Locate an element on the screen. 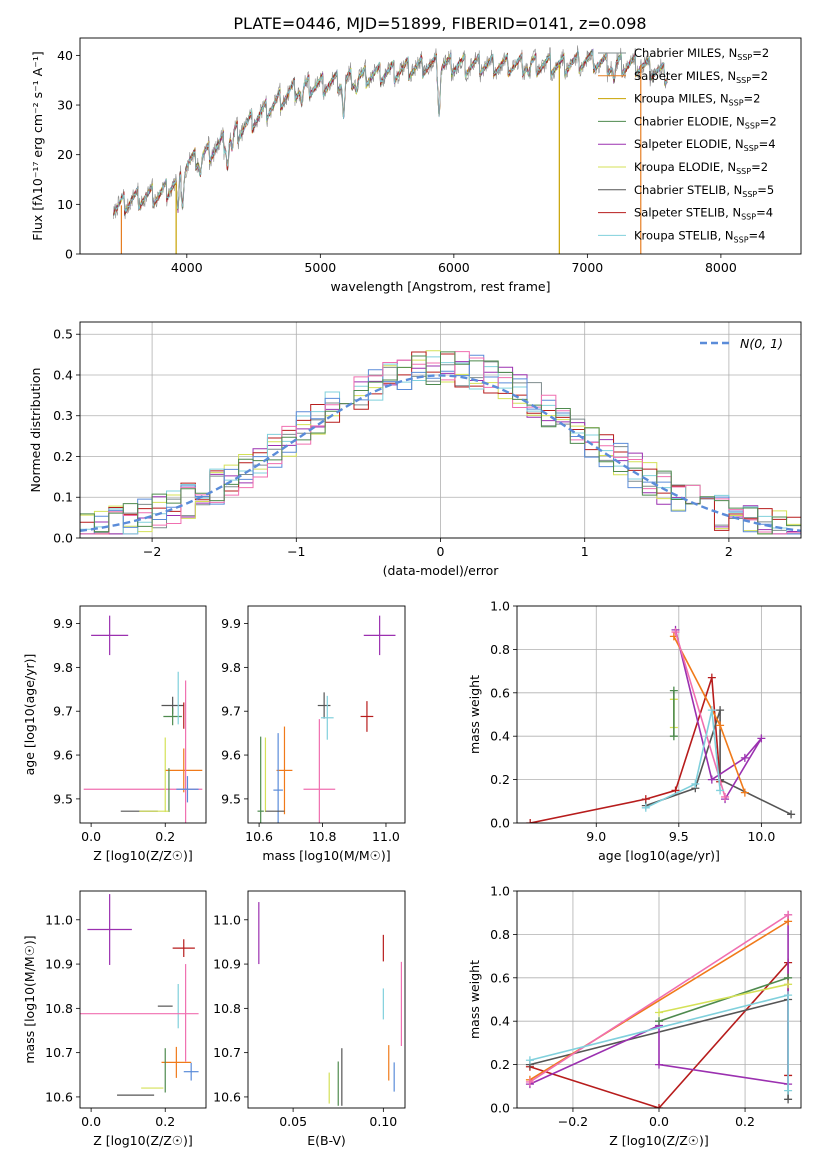 The height and width of the screenshot is (1170, 819). x-tick-label: 7000 is located at coordinates (587, 267).